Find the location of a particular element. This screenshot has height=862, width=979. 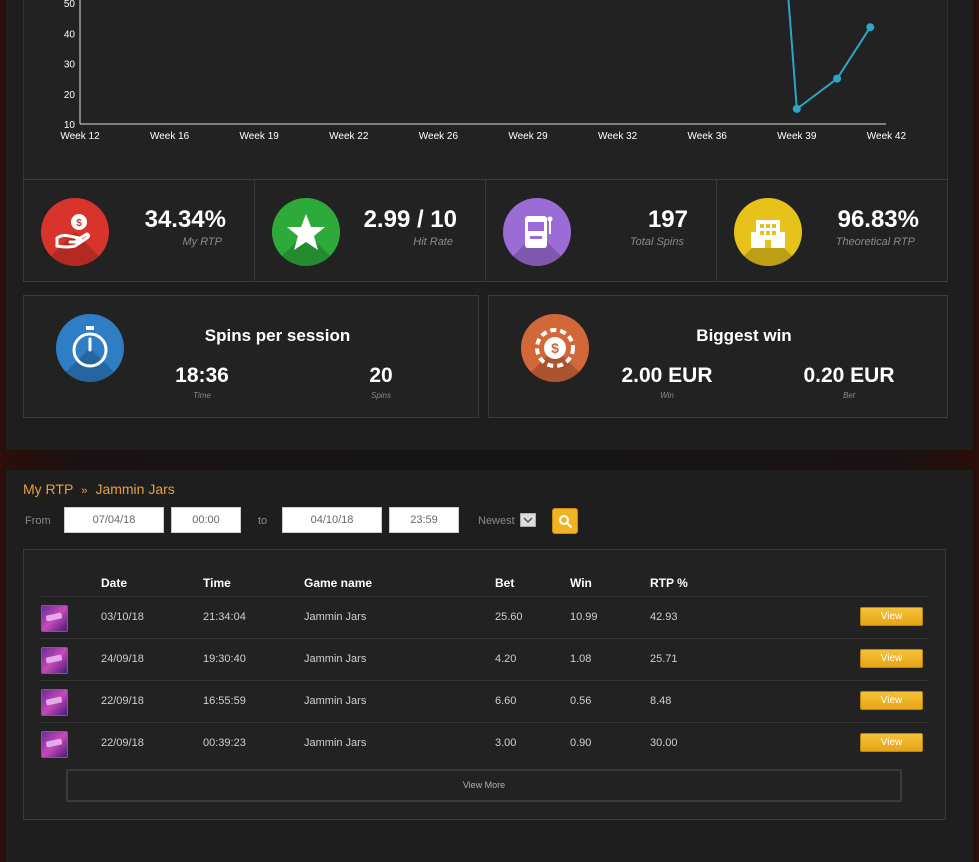

row-time: 00:39:23 is located at coordinates (224, 743).